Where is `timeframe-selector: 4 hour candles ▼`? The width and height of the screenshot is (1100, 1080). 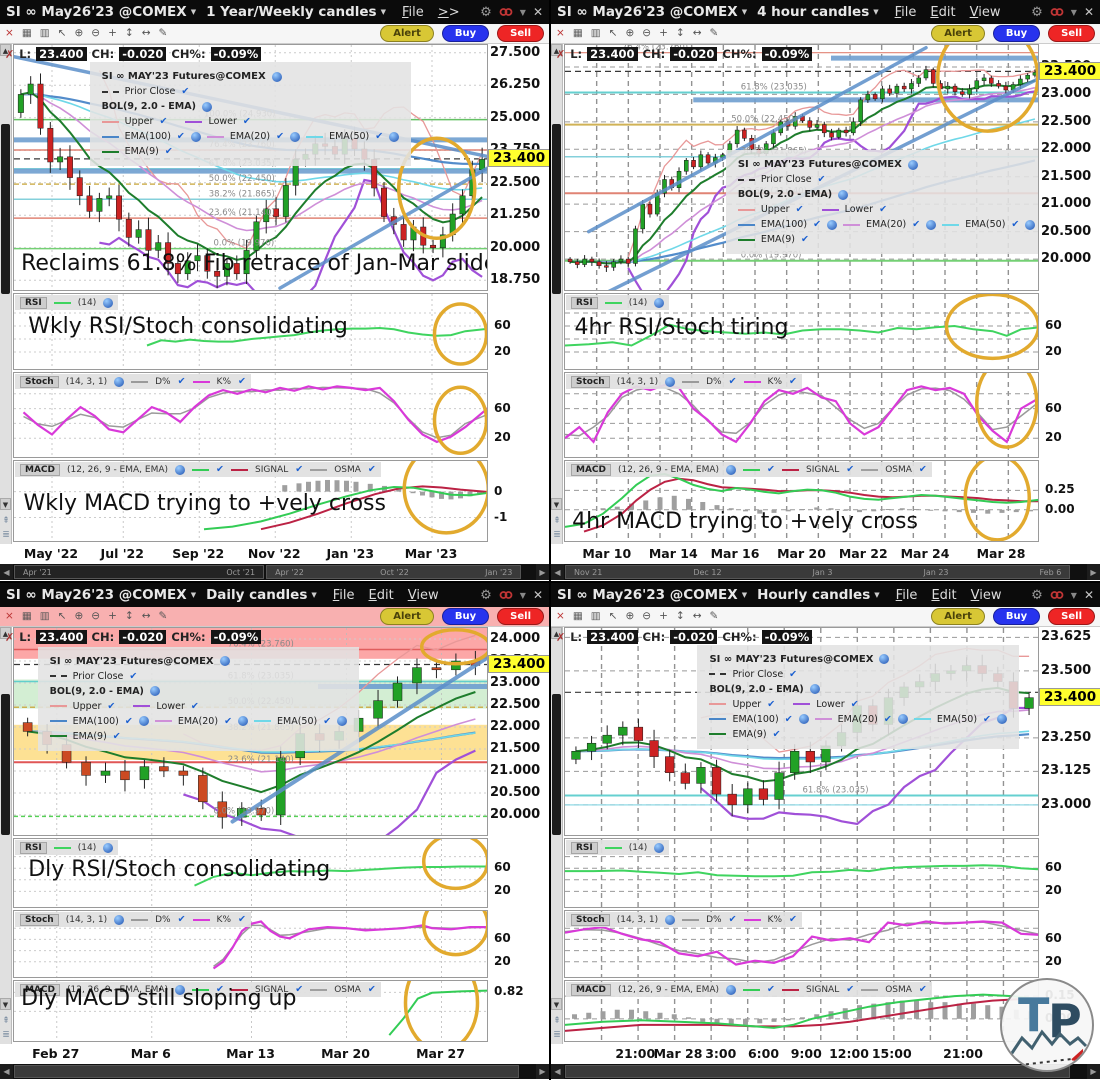
timeframe-selector: 4 hour candles ▼ is located at coordinates (818, 12).